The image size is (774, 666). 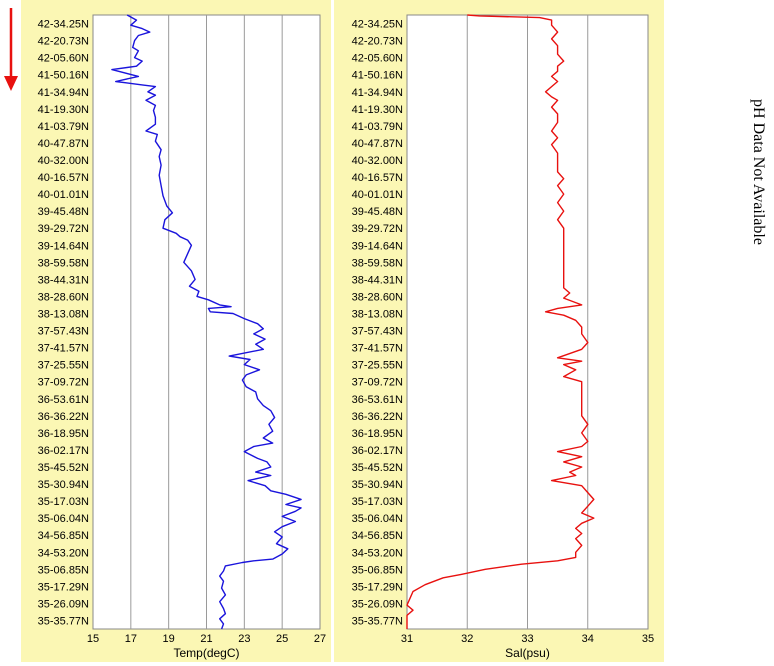 I want to click on temp-y-tick-label: 42-20.73N, so click(x=63, y=42).